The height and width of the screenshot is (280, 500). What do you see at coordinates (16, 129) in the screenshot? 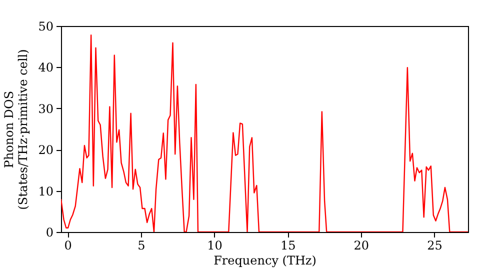
I see `y-axis-title: Phonon DOS (States/THz·primitive cell)` at bounding box center [16, 129].